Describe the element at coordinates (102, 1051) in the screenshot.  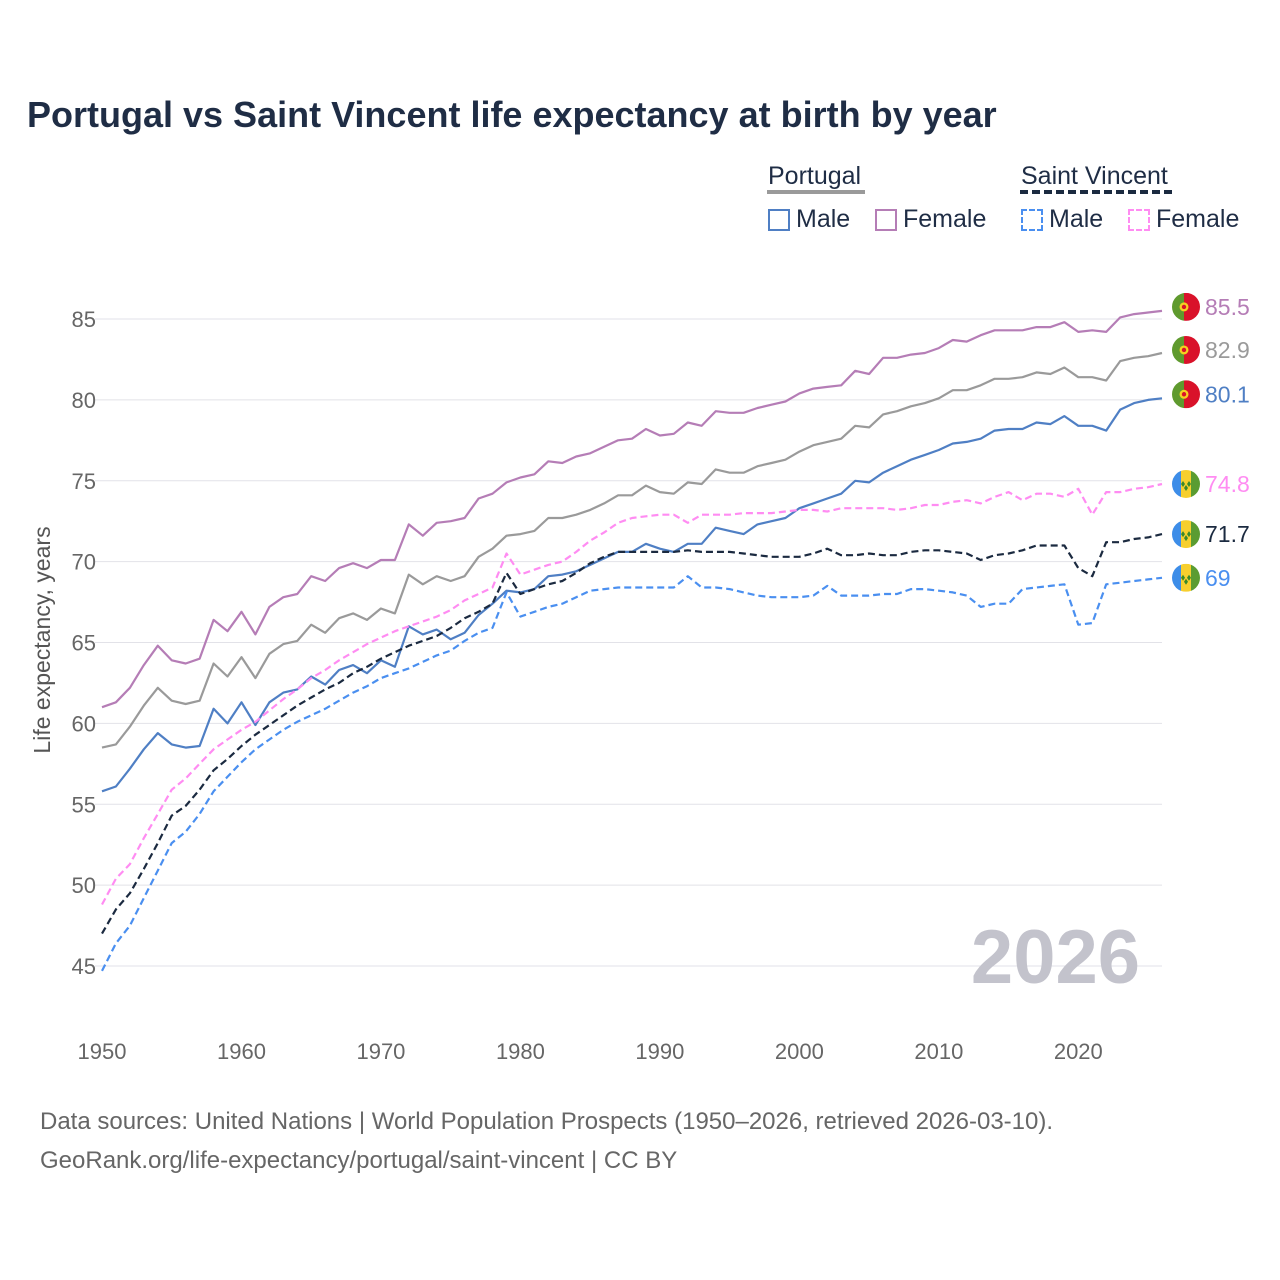
I see `x-tick-label: 1950` at that location.